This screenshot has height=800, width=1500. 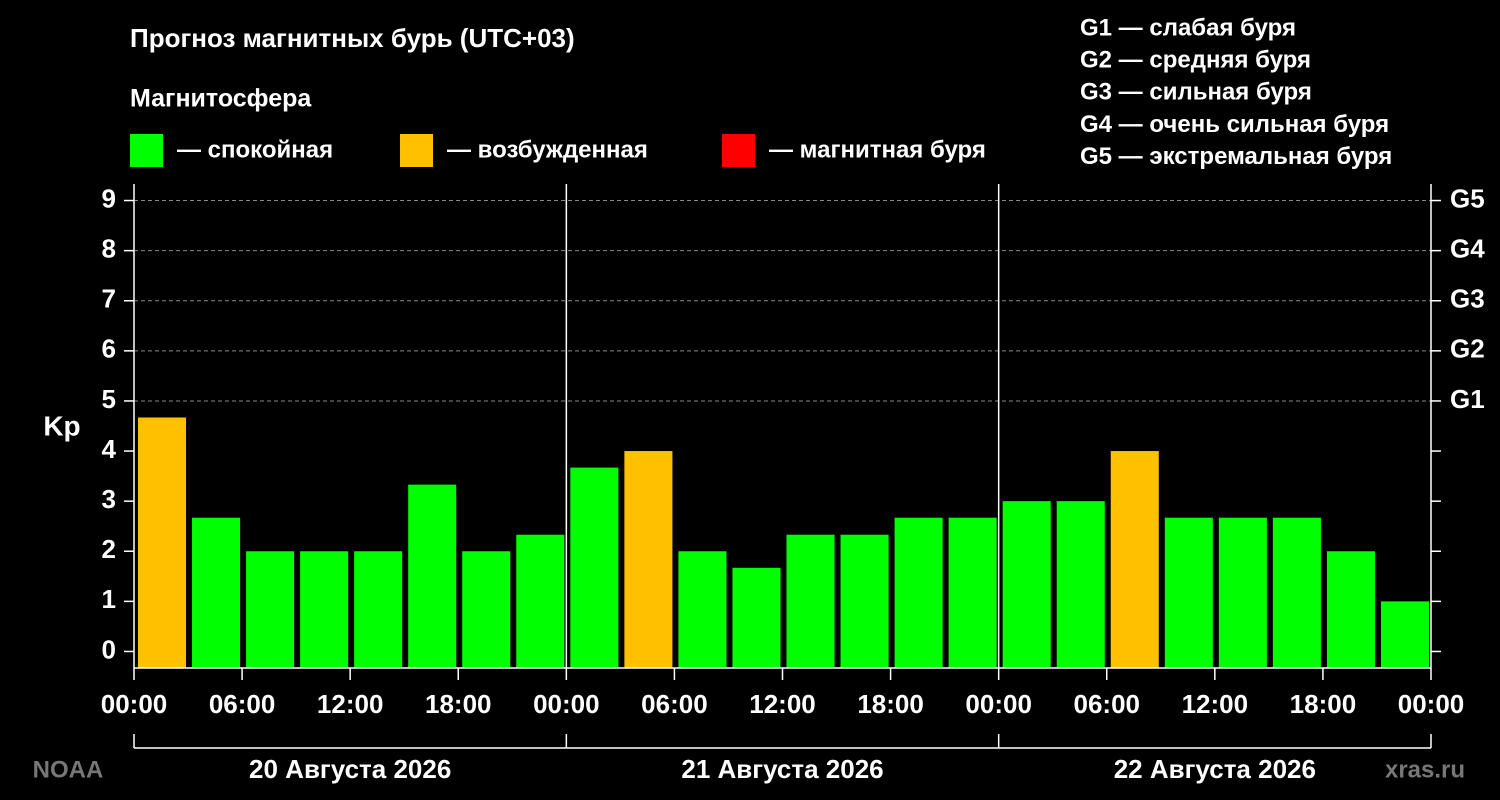 What do you see at coordinates (109, 499) in the screenshot?
I see `y-tick-label: 3` at bounding box center [109, 499].